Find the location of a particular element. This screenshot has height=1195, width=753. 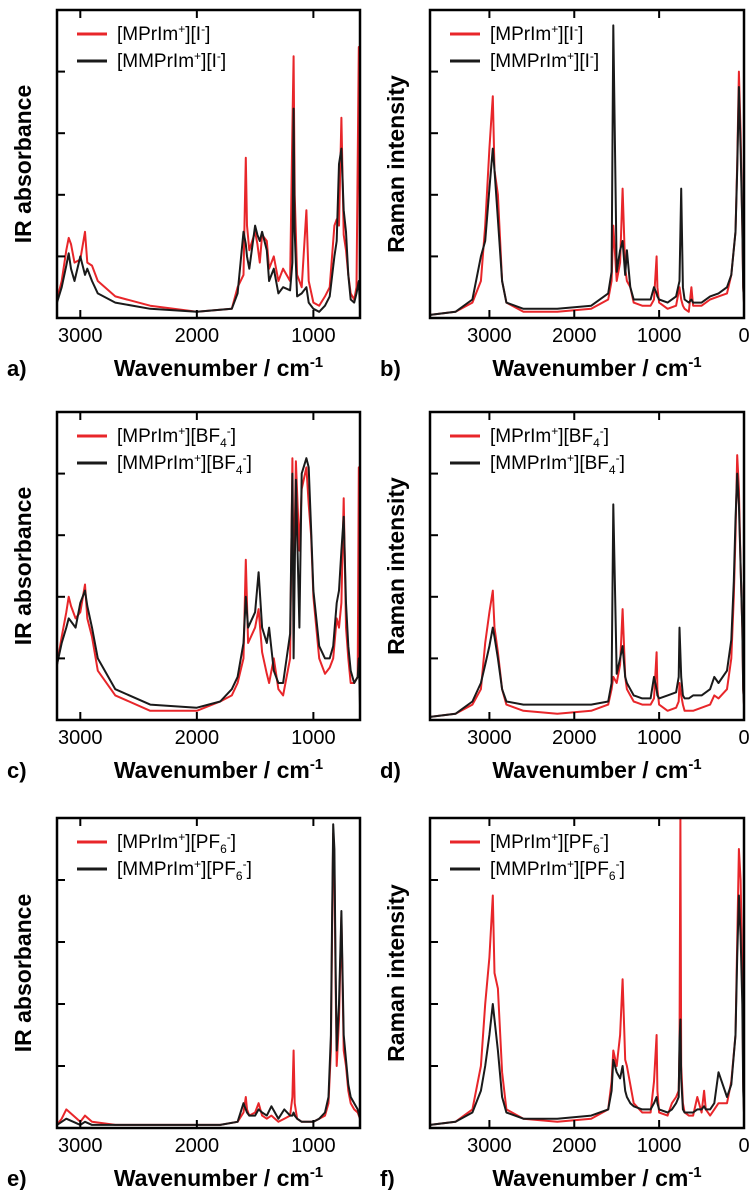

panel-label: f) is located at coordinates (387, 1178).